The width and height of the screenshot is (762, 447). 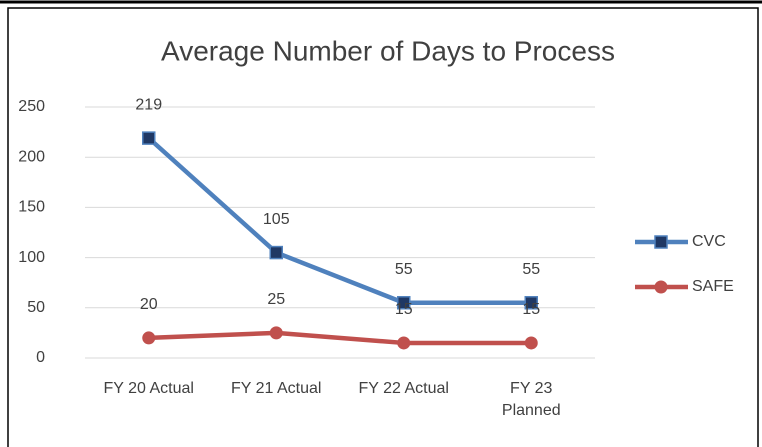 I want to click on y-tick-label: 100, so click(x=31, y=257).